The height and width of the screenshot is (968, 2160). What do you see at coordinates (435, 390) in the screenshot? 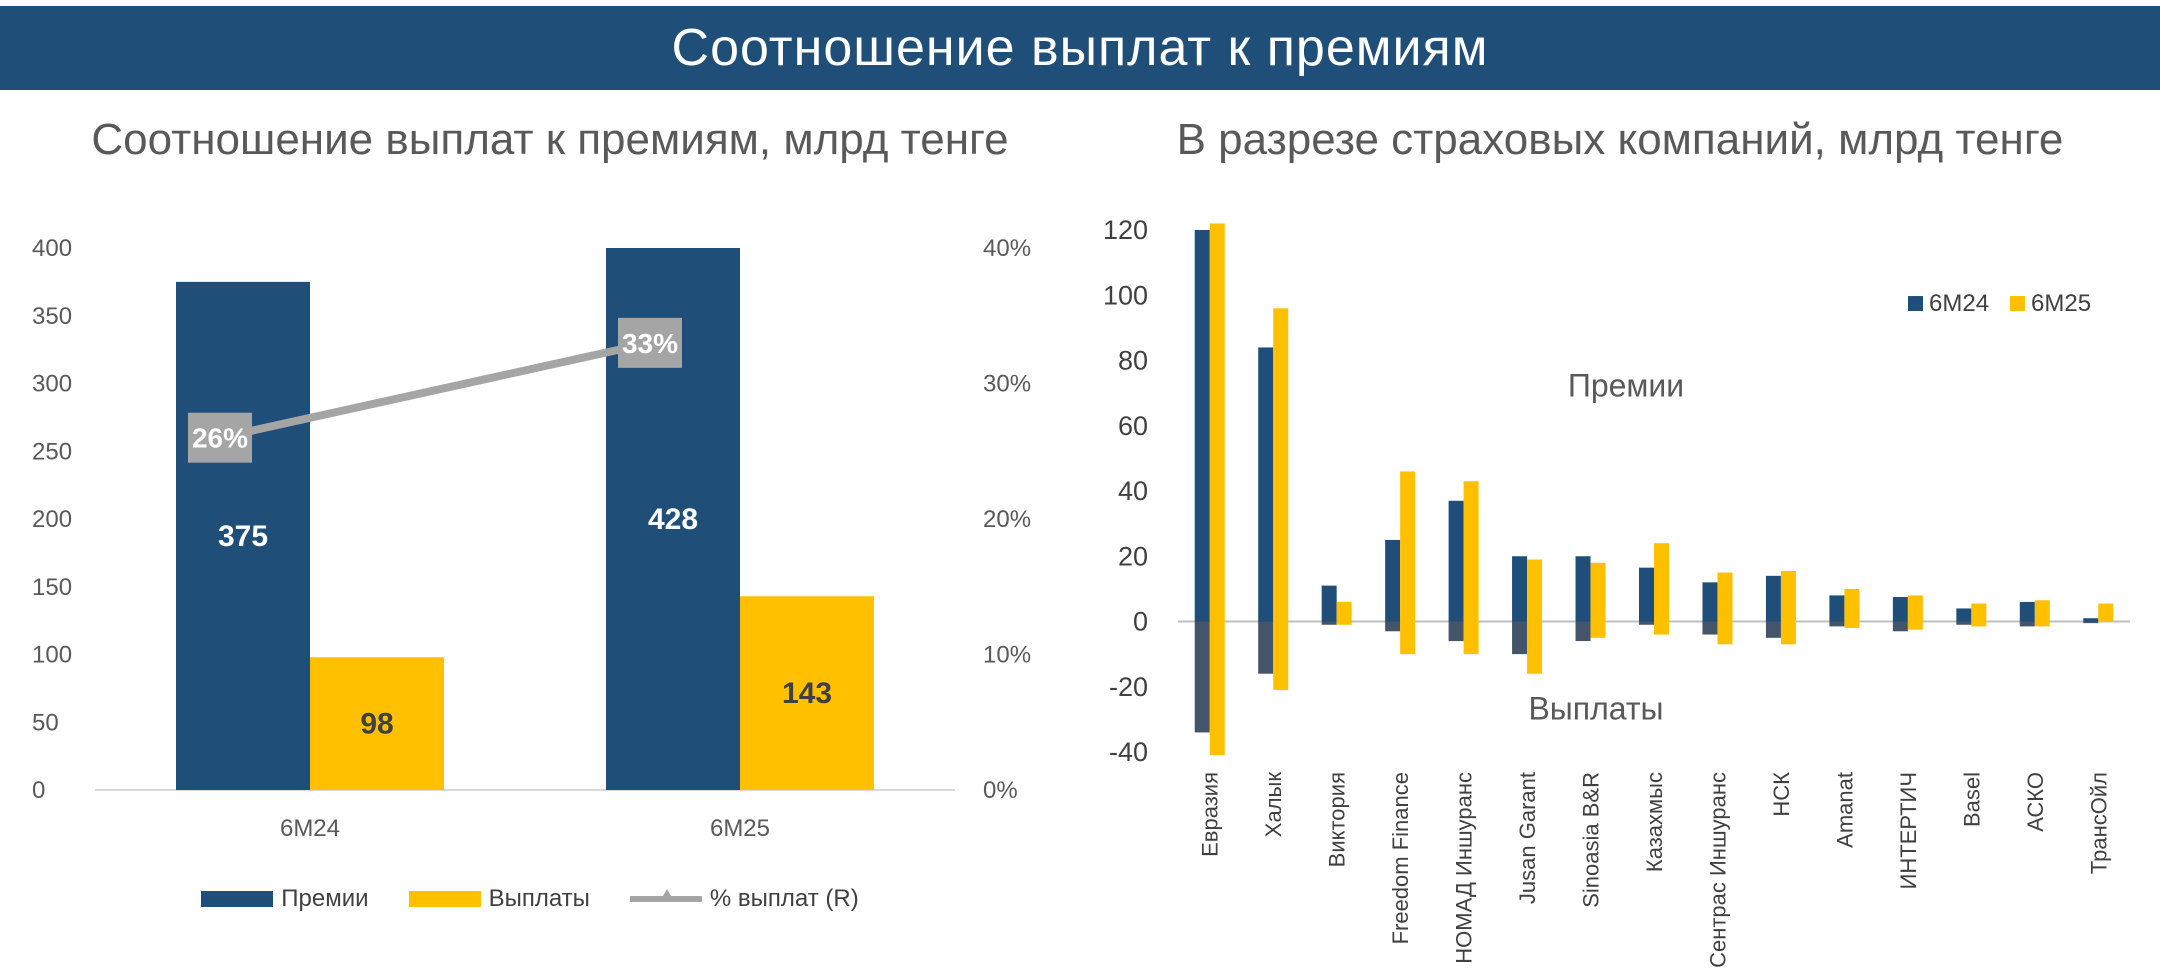
I see `ratio-line` at bounding box center [435, 390].